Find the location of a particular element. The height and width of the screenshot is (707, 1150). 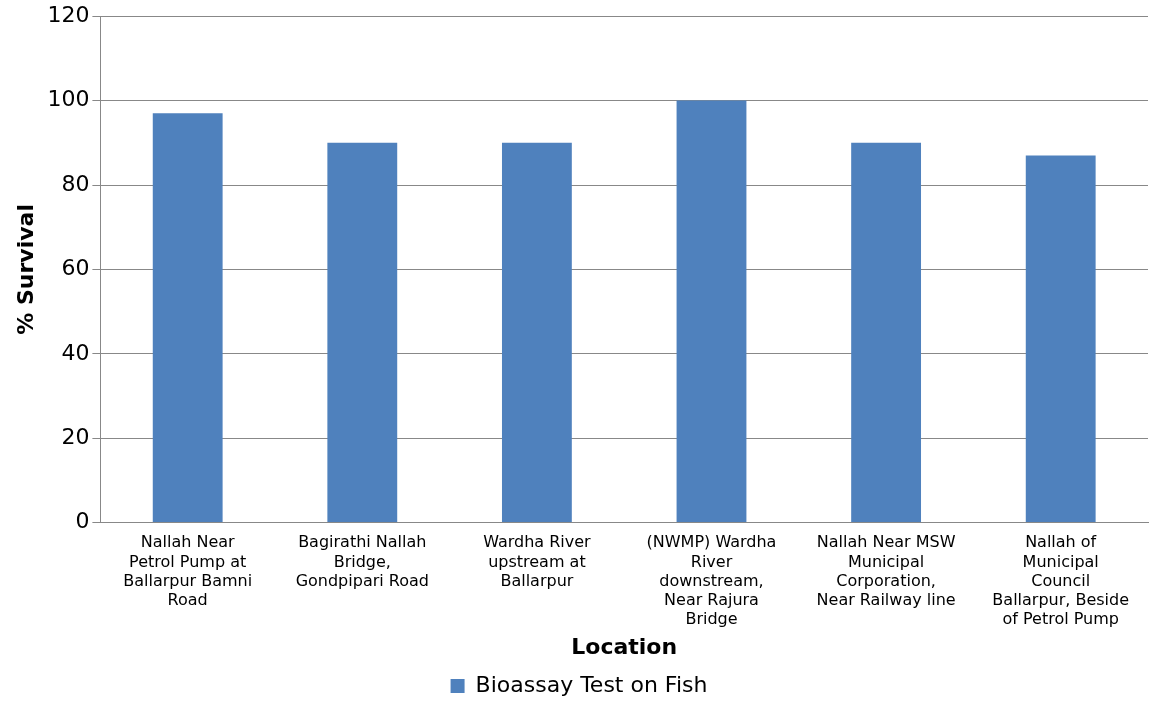

x-tick-label: (NWMP) Wardha River downstream, Near Rajura Bridge is located at coordinates (711, 580).